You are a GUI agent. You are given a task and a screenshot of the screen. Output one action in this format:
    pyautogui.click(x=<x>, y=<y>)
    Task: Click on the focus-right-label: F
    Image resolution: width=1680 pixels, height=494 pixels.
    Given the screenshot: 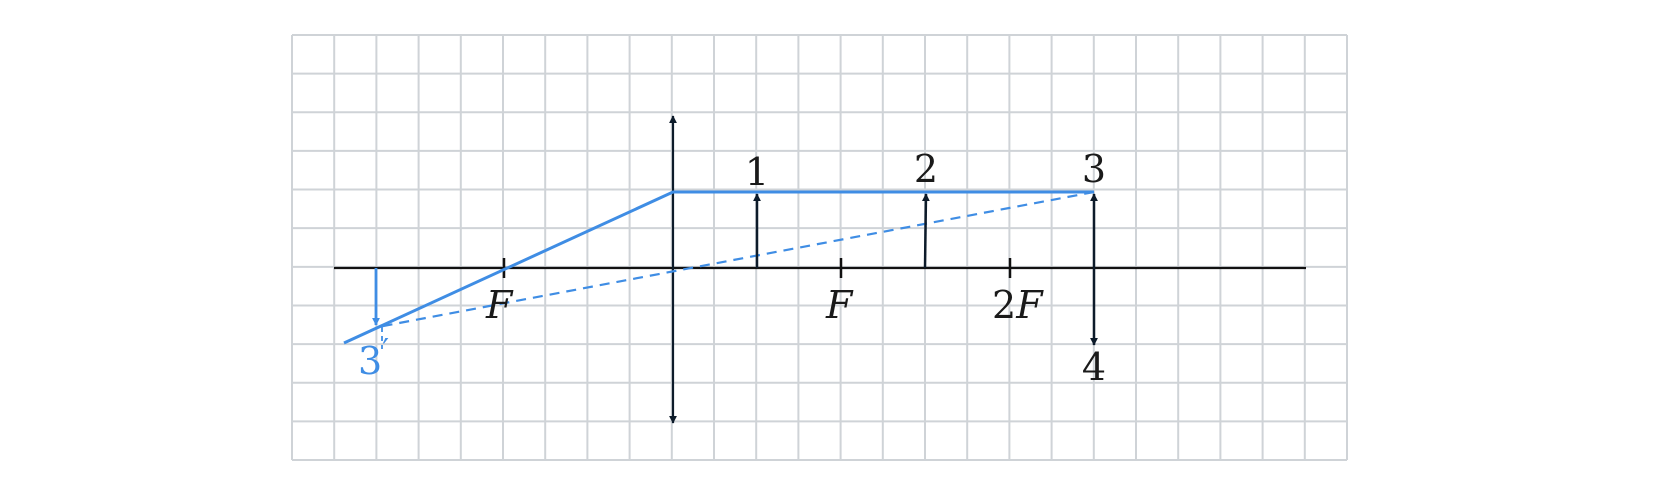 What is the action you would take?
    pyautogui.click(x=839, y=305)
    